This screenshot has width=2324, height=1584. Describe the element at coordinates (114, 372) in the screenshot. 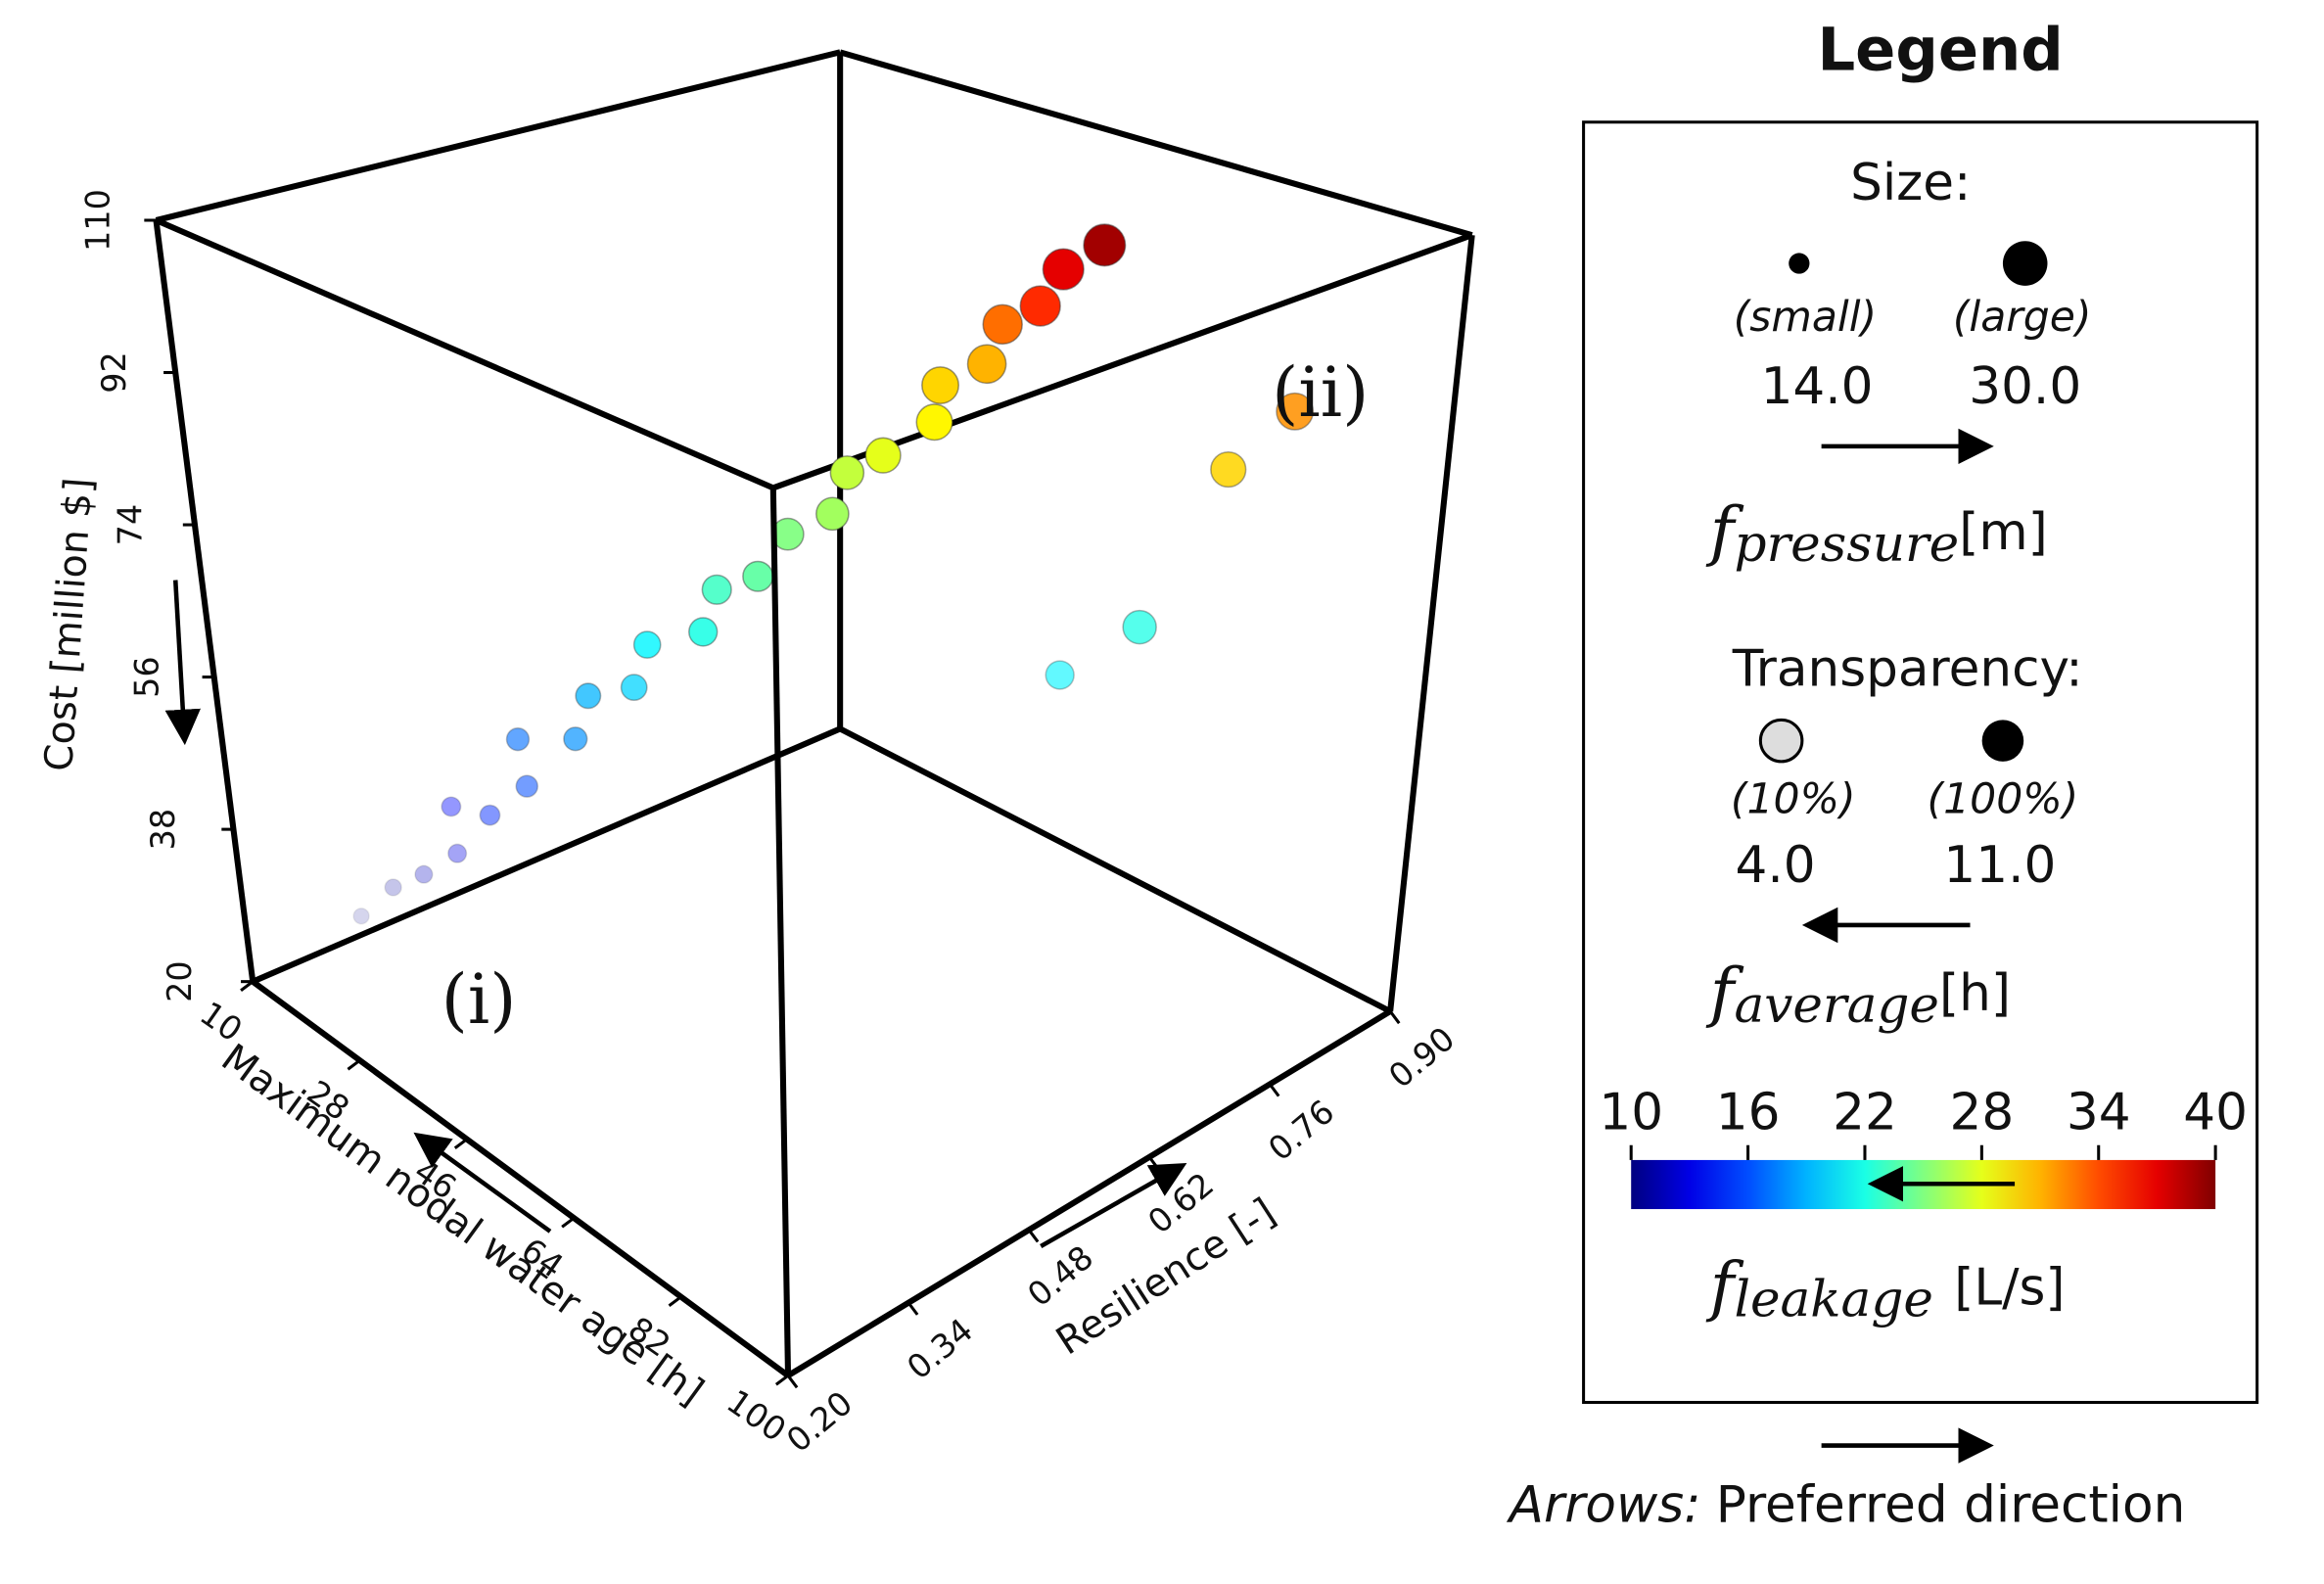

I see `z-tick-label: 92` at that location.